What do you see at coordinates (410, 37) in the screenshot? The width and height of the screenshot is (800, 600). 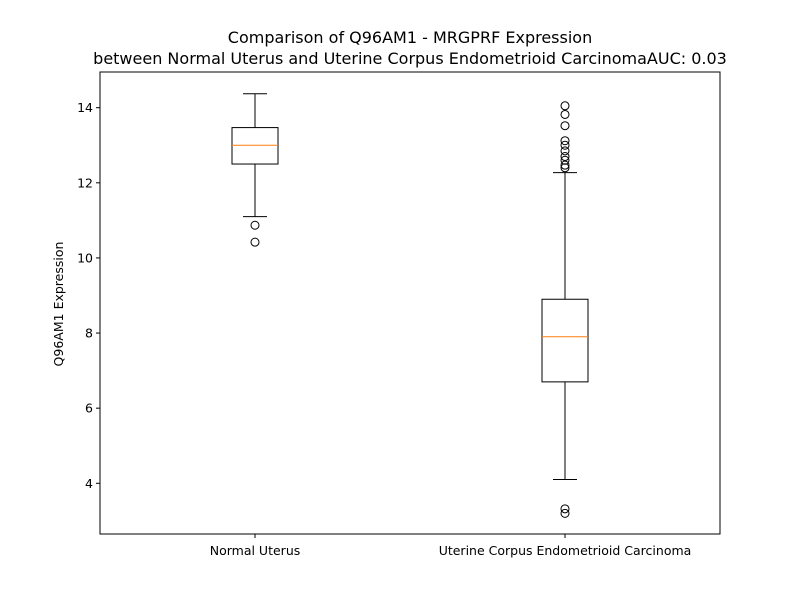 I see `chart-title-line-1: Comparison of Q96AM1 - MRGPRF Expression` at bounding box center [410, 37].